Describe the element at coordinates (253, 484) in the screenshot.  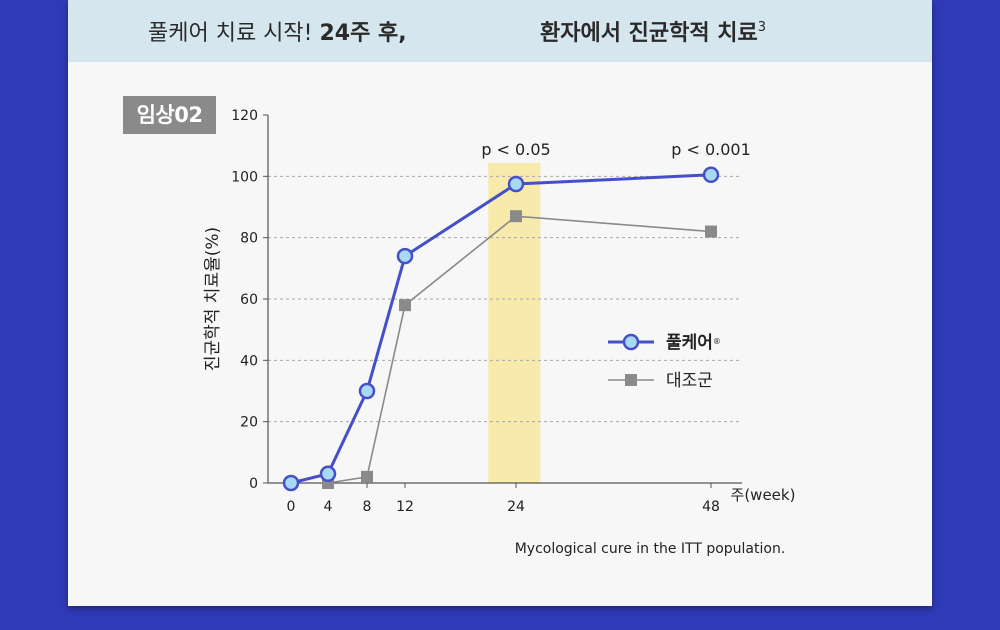
I see `y-tick-label: 0` at that location.